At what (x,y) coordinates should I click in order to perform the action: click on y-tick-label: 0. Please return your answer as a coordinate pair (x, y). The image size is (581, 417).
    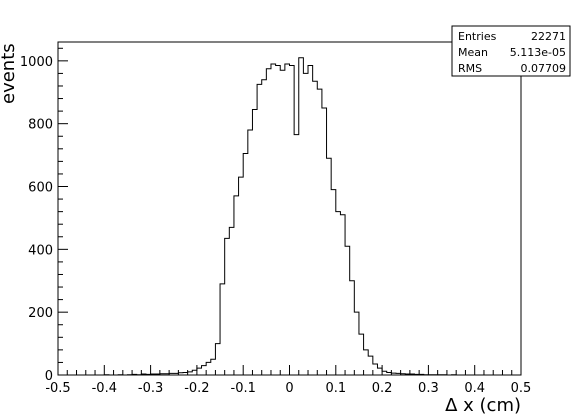
    Looking at the image, I should click on (49, 376).